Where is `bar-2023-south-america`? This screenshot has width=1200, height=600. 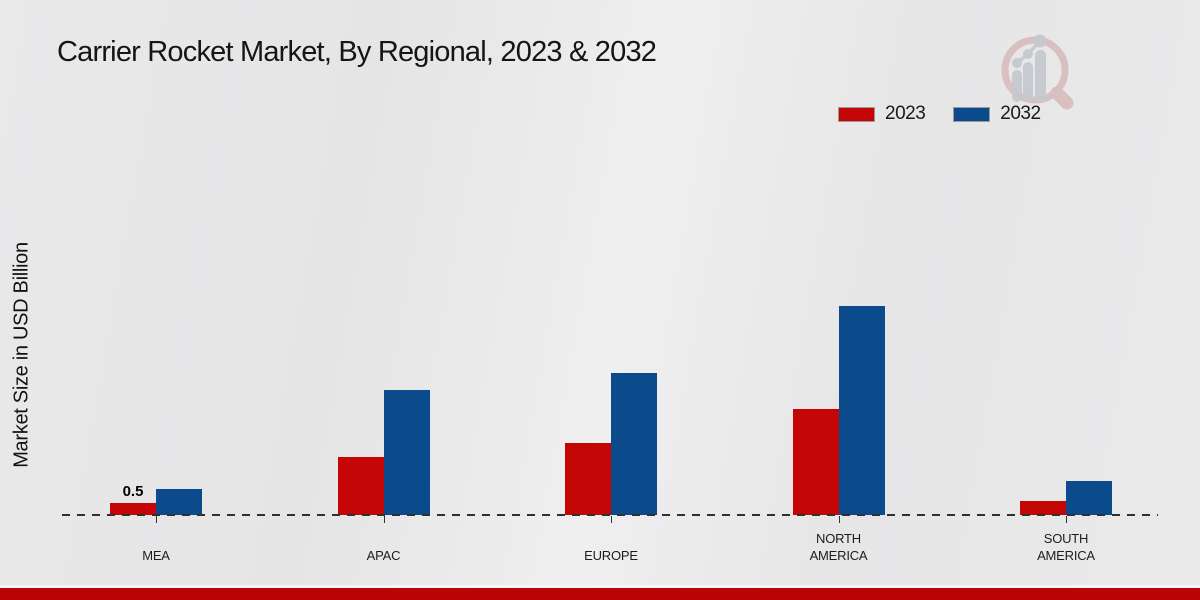
bar-2023-south-america is located at coordinates (1043, 507).